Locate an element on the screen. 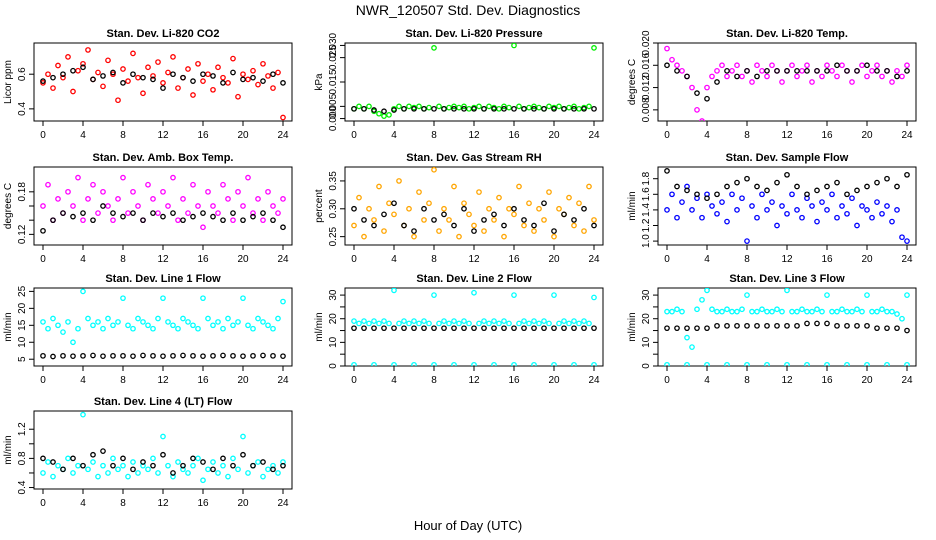 The width and height of the screenshot is (936, 540). x-tick-label: 0 is located at coordinates (667, 259).